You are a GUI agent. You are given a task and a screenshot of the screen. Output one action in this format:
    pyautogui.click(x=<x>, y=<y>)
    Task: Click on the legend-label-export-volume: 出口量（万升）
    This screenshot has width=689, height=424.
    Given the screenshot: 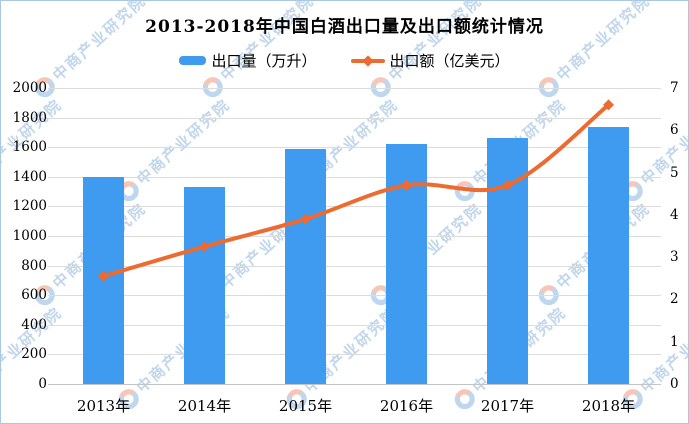 What is the action you would take?
    pyautogui.click(x=264, y=61)
    